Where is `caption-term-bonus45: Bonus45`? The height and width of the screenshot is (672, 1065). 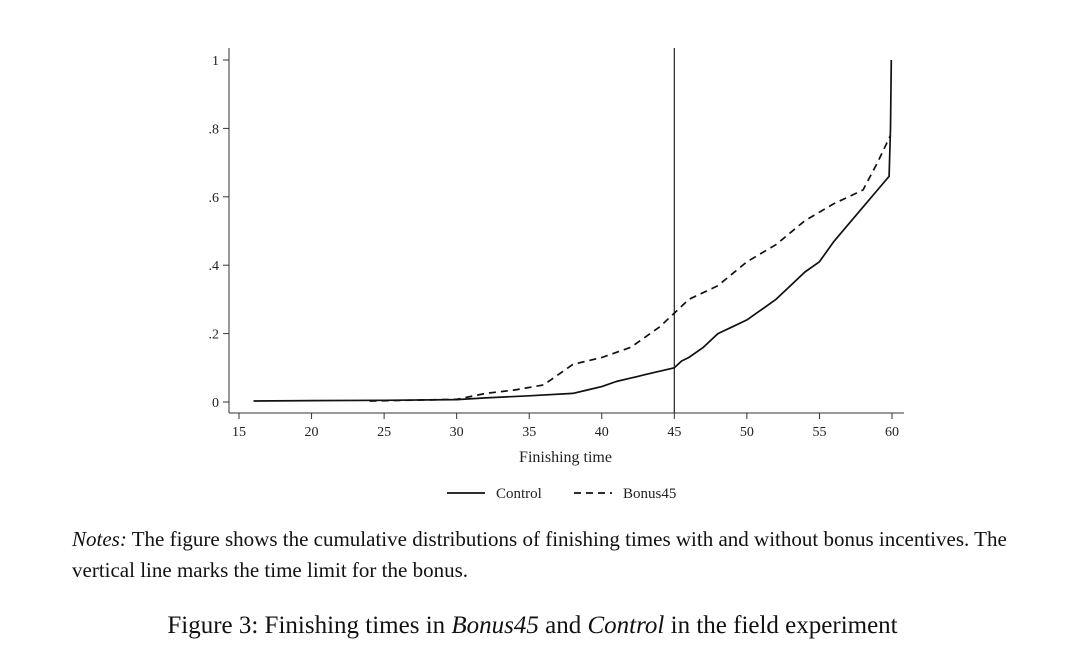
caption-term-bonus45: Bonus45 is located at coordinates (495, 625).